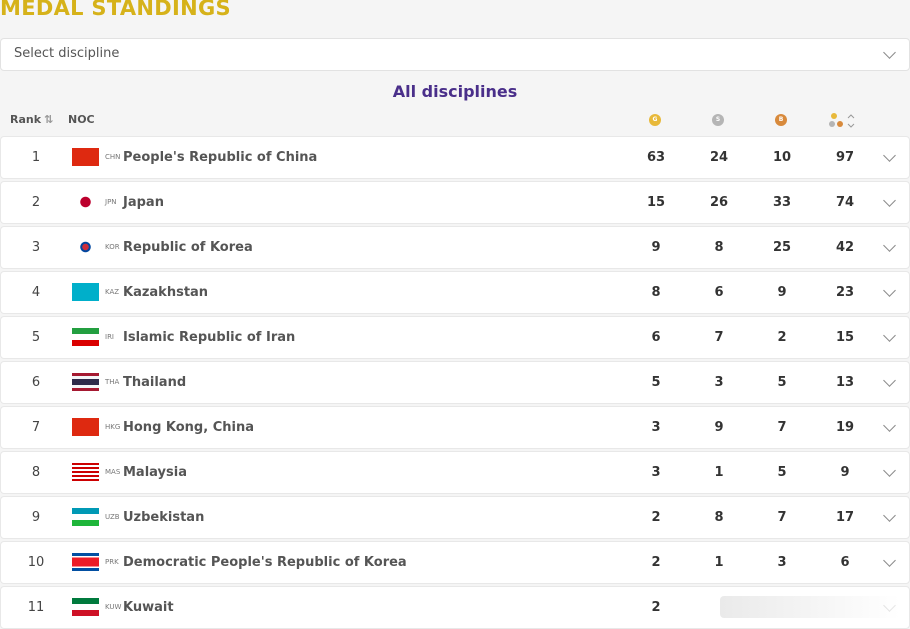  I want to click on table-row: 4 KAZ Kazakhstan 8 6 9 23, so click(455, 292).